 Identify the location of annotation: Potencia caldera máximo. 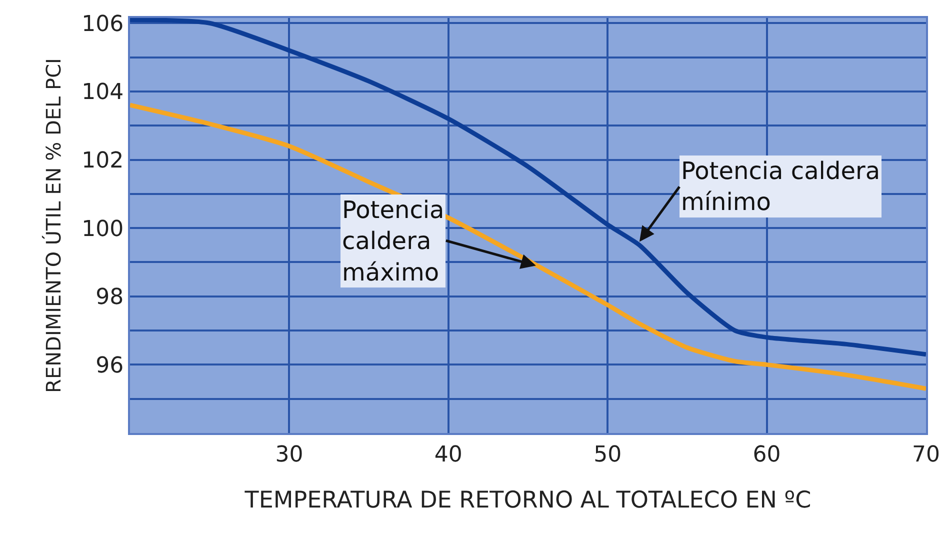
(393, 241).